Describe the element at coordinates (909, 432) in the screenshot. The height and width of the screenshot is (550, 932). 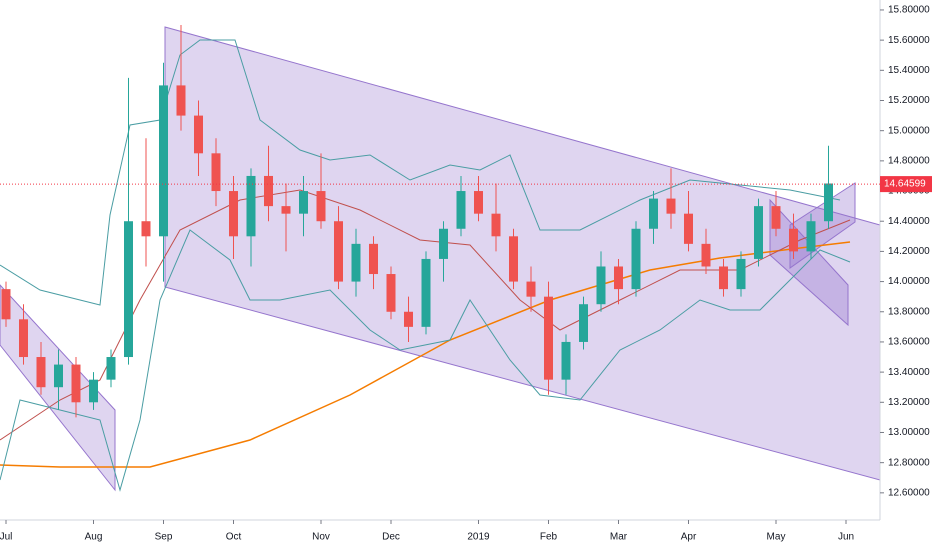
I see `y-tick-label: 13.00000` at that location.